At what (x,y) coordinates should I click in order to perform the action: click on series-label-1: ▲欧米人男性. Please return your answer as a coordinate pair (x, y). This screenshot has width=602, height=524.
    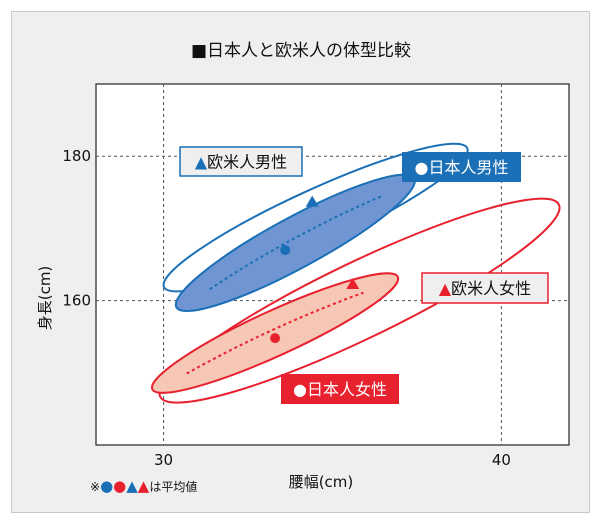
    Looking at the image, I should click on (241, 161).